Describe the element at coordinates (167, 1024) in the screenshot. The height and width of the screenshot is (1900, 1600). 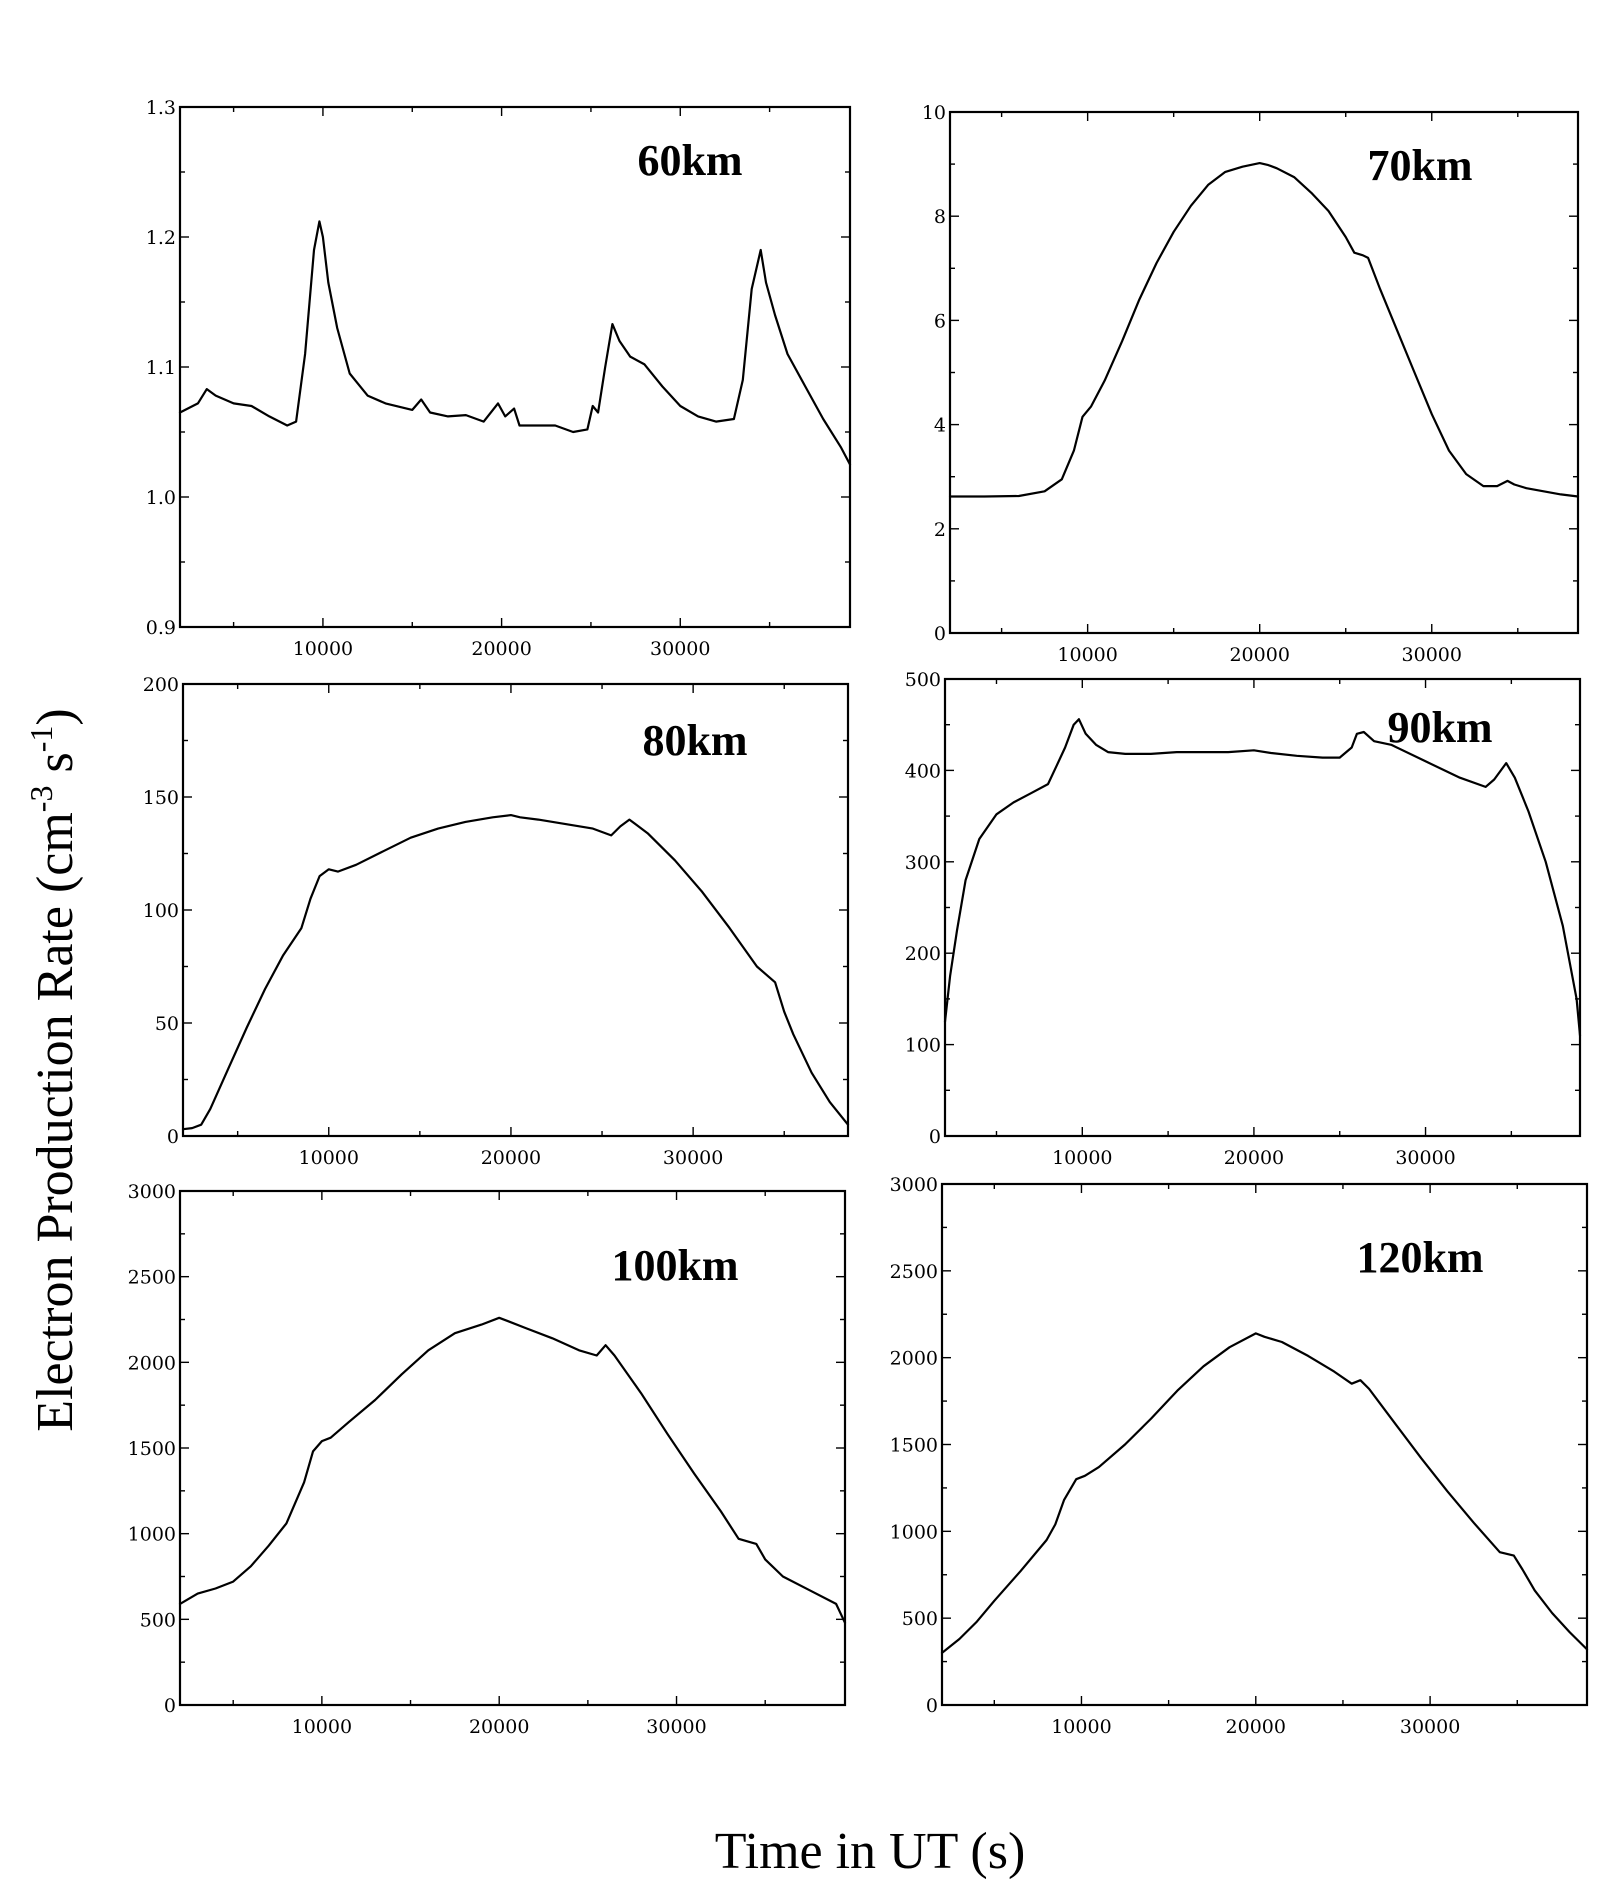
I see `y-tick-label: 50` at that location.